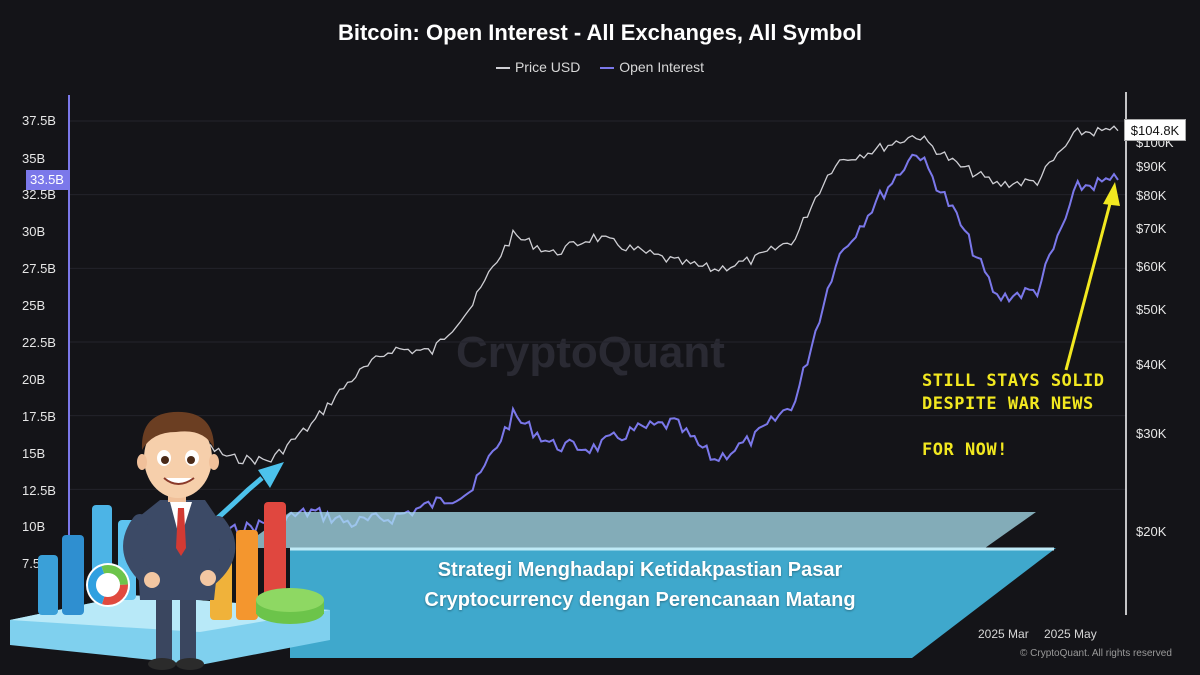  Describe the element at coordinates (170, 540) in the screenshot. I see `businessman-illustration` at that location.